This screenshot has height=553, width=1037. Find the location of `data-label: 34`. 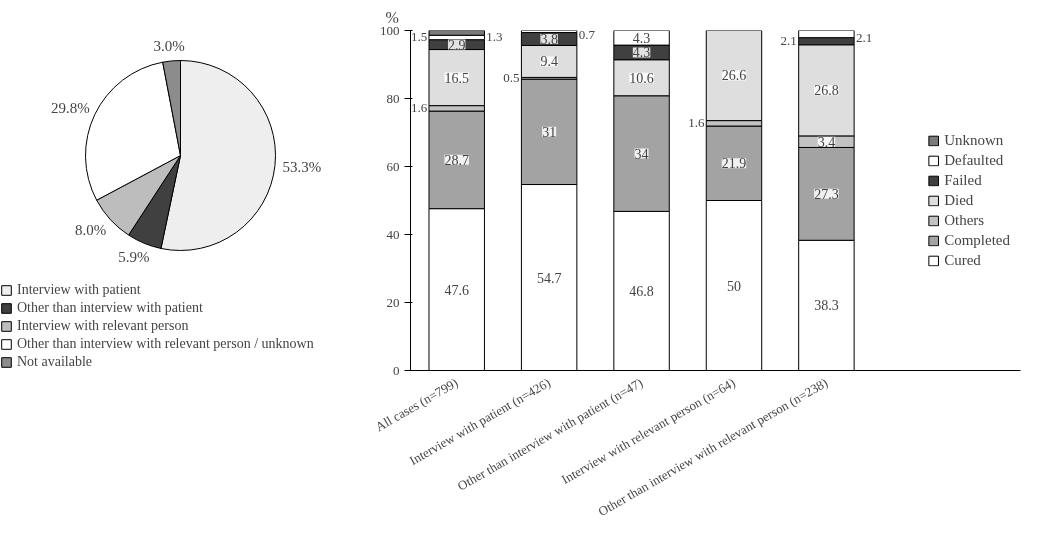

data-label: 34 is located at coordinates (641, 154).